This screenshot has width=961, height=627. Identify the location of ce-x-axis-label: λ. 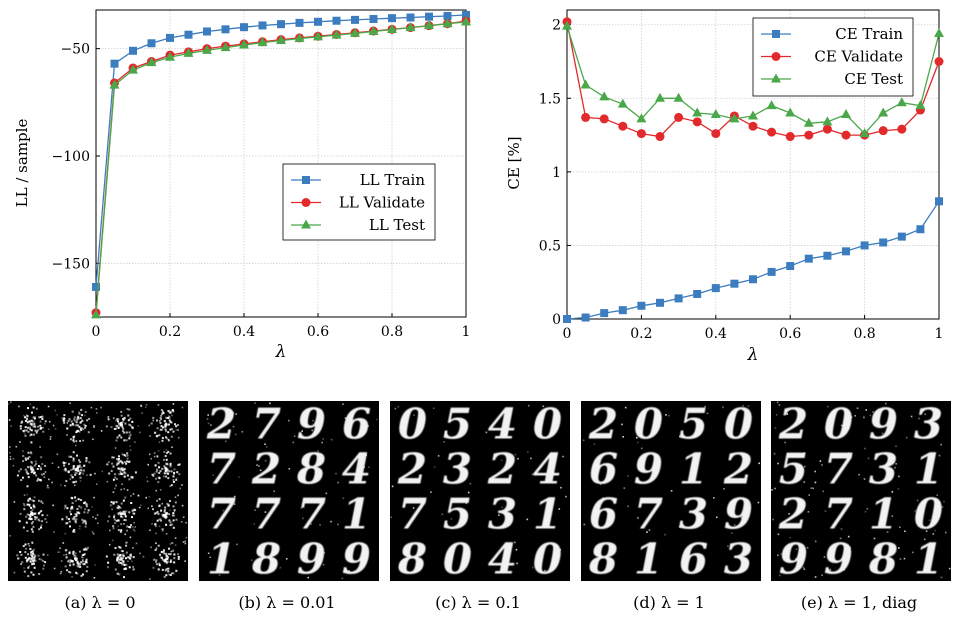
(753, 355).